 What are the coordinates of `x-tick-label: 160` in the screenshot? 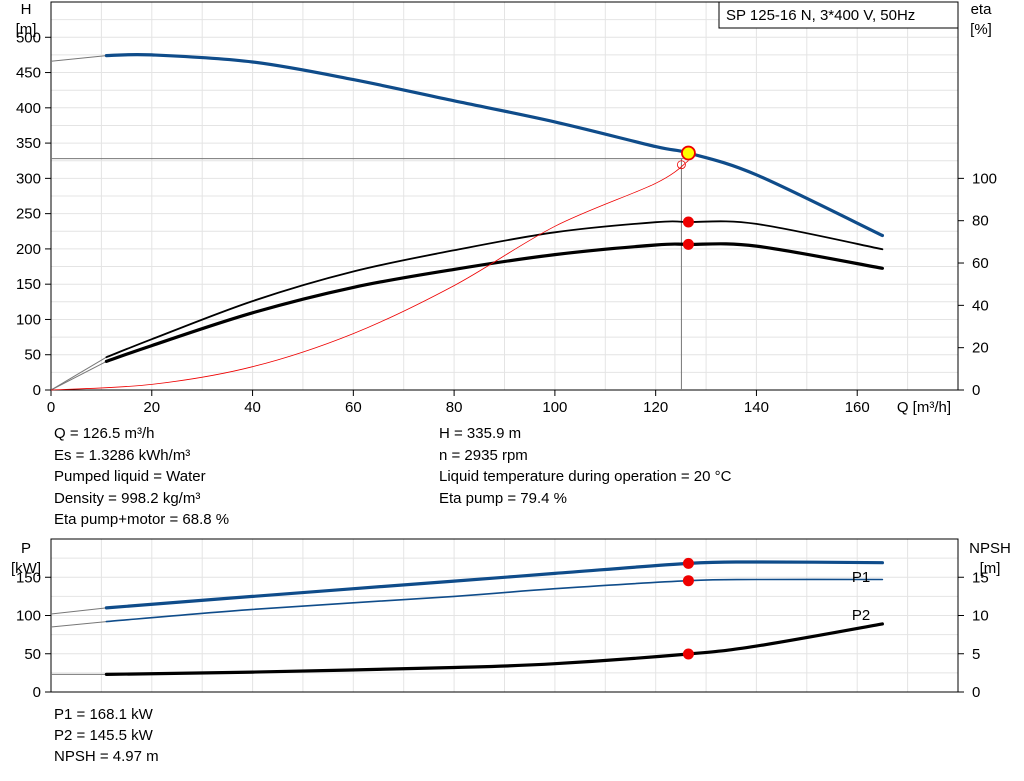 It's located at (857, 407).